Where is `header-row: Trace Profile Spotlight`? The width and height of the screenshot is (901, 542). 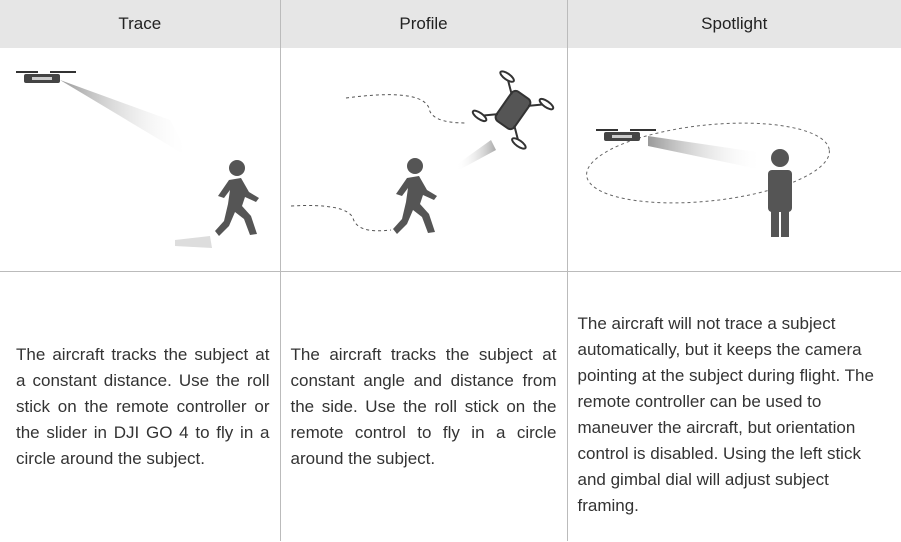
header-row: Trace Profile Spotlight is located at coordinates (450, 24).